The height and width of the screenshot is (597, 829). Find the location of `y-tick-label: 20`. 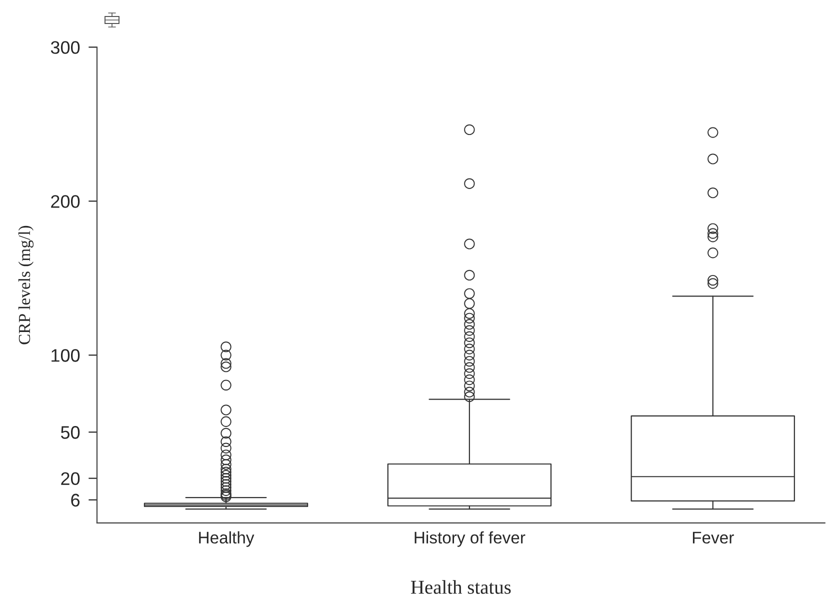

y-tick-label: 20 is located at coordinates (70, 479).